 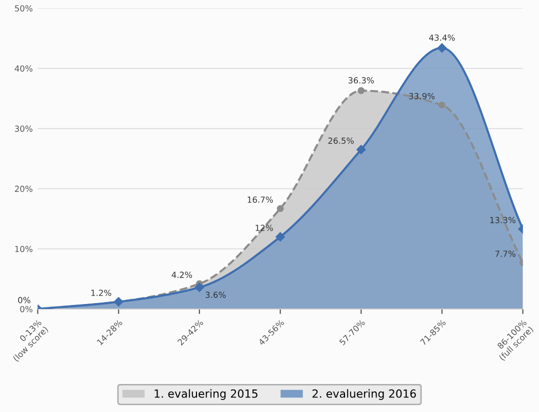 What do you see at coordinates (23, 8) in the screenshot?
I see `y-tick-label: 50%` at bounding box center [23, 8].